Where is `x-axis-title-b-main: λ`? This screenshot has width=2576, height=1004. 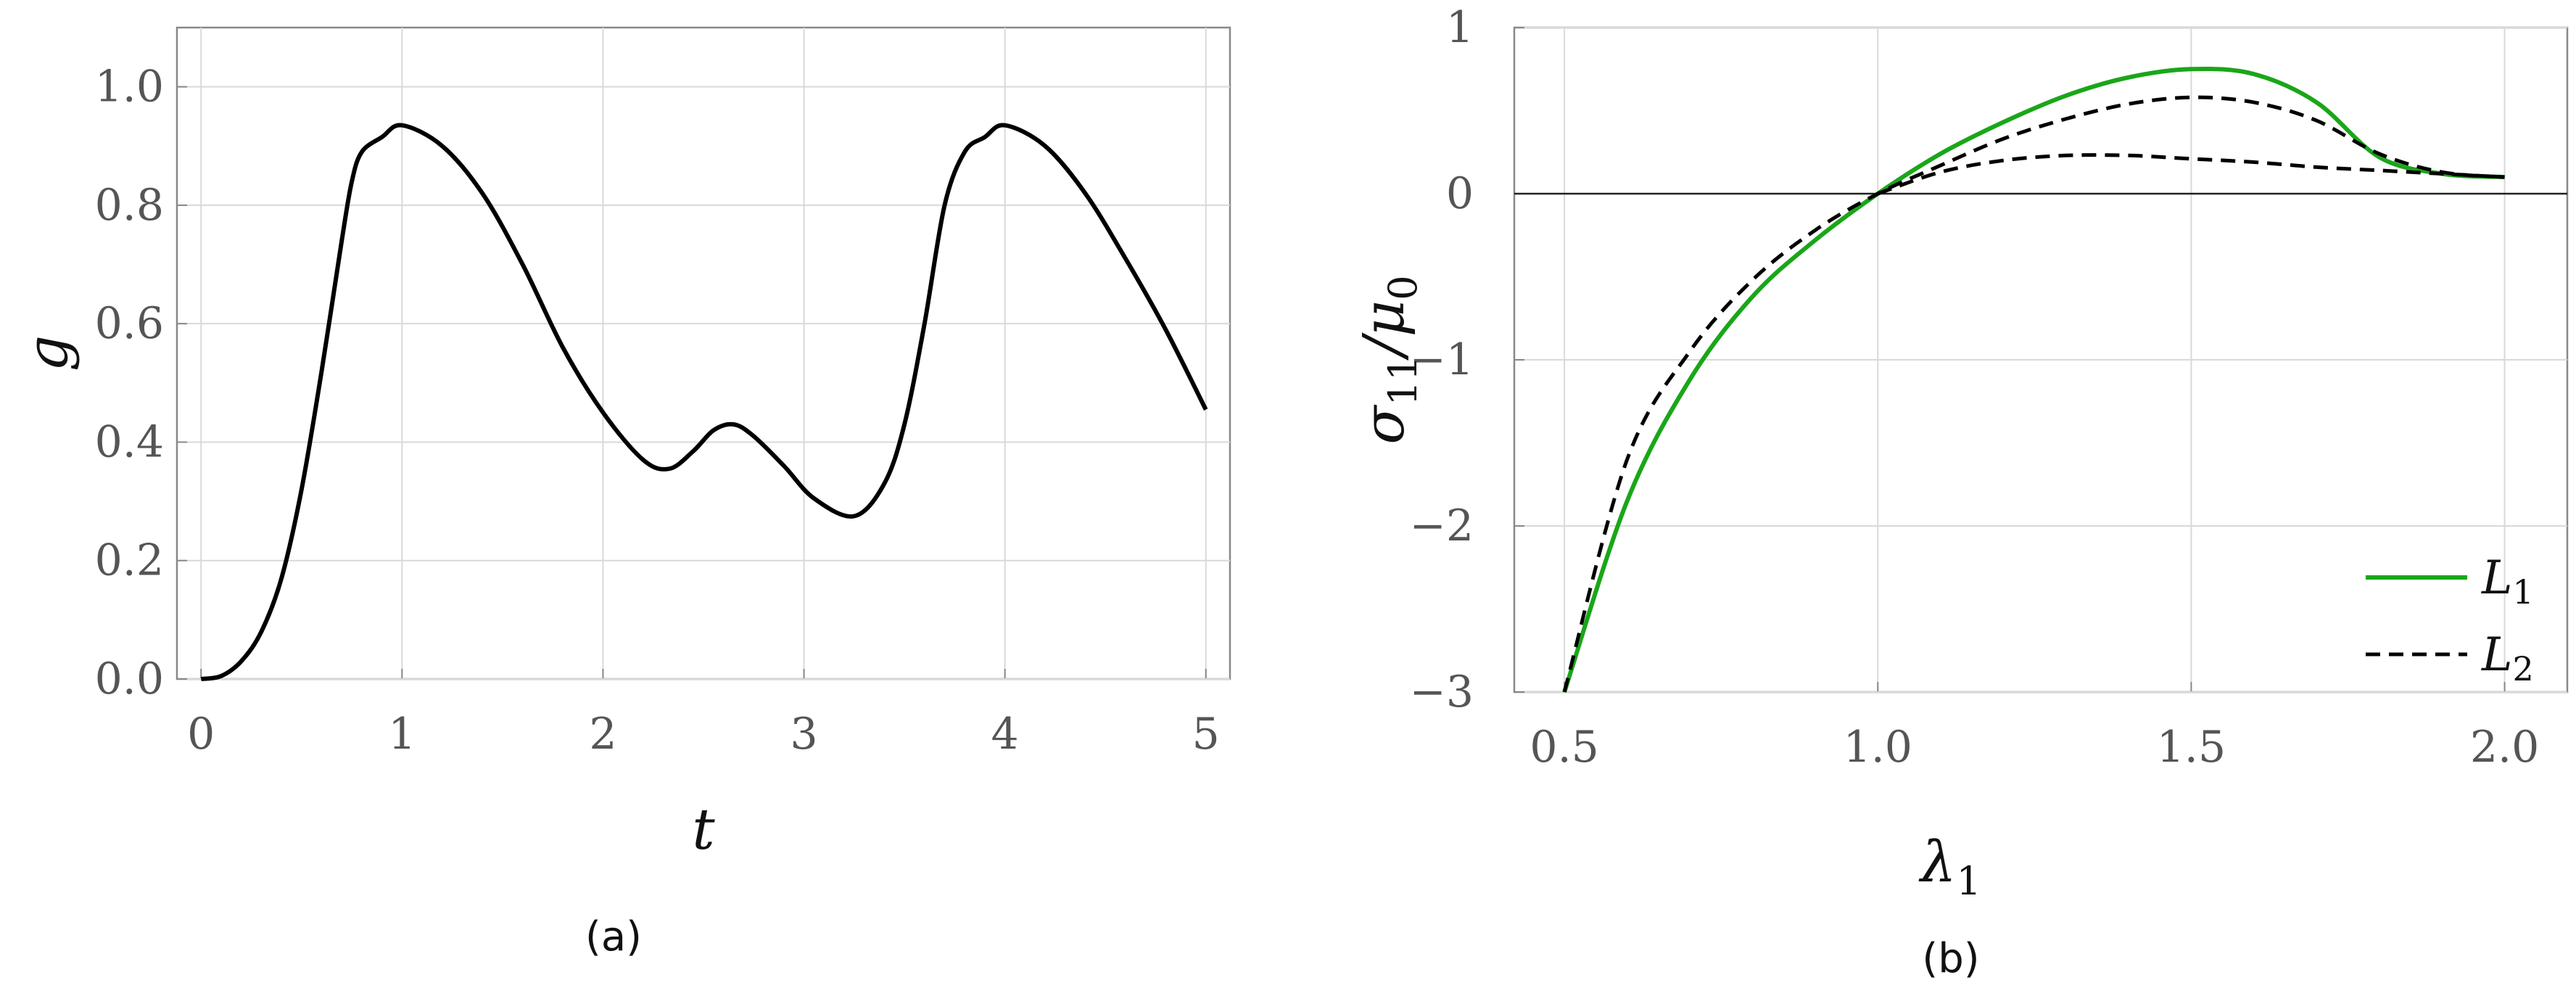
x-axis-title-b-main: λ is located at coordinates (1937, 863).